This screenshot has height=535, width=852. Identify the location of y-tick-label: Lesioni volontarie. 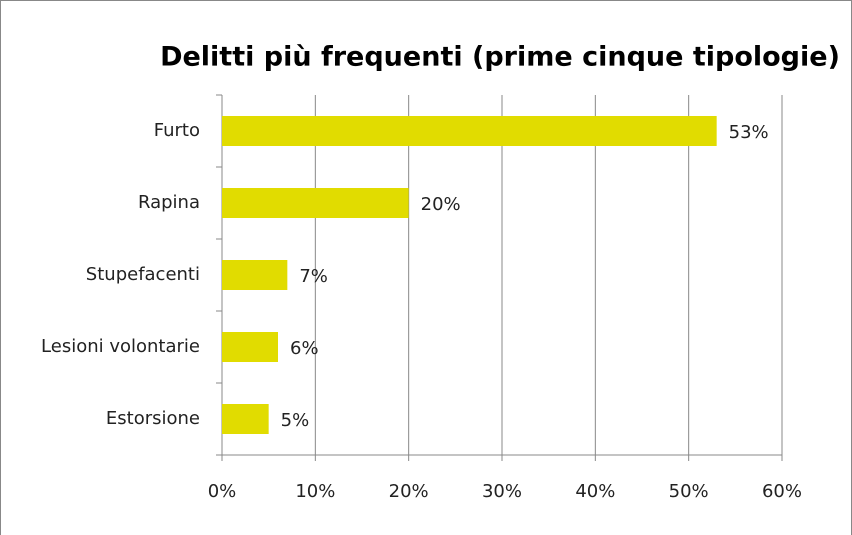
(120, 346).